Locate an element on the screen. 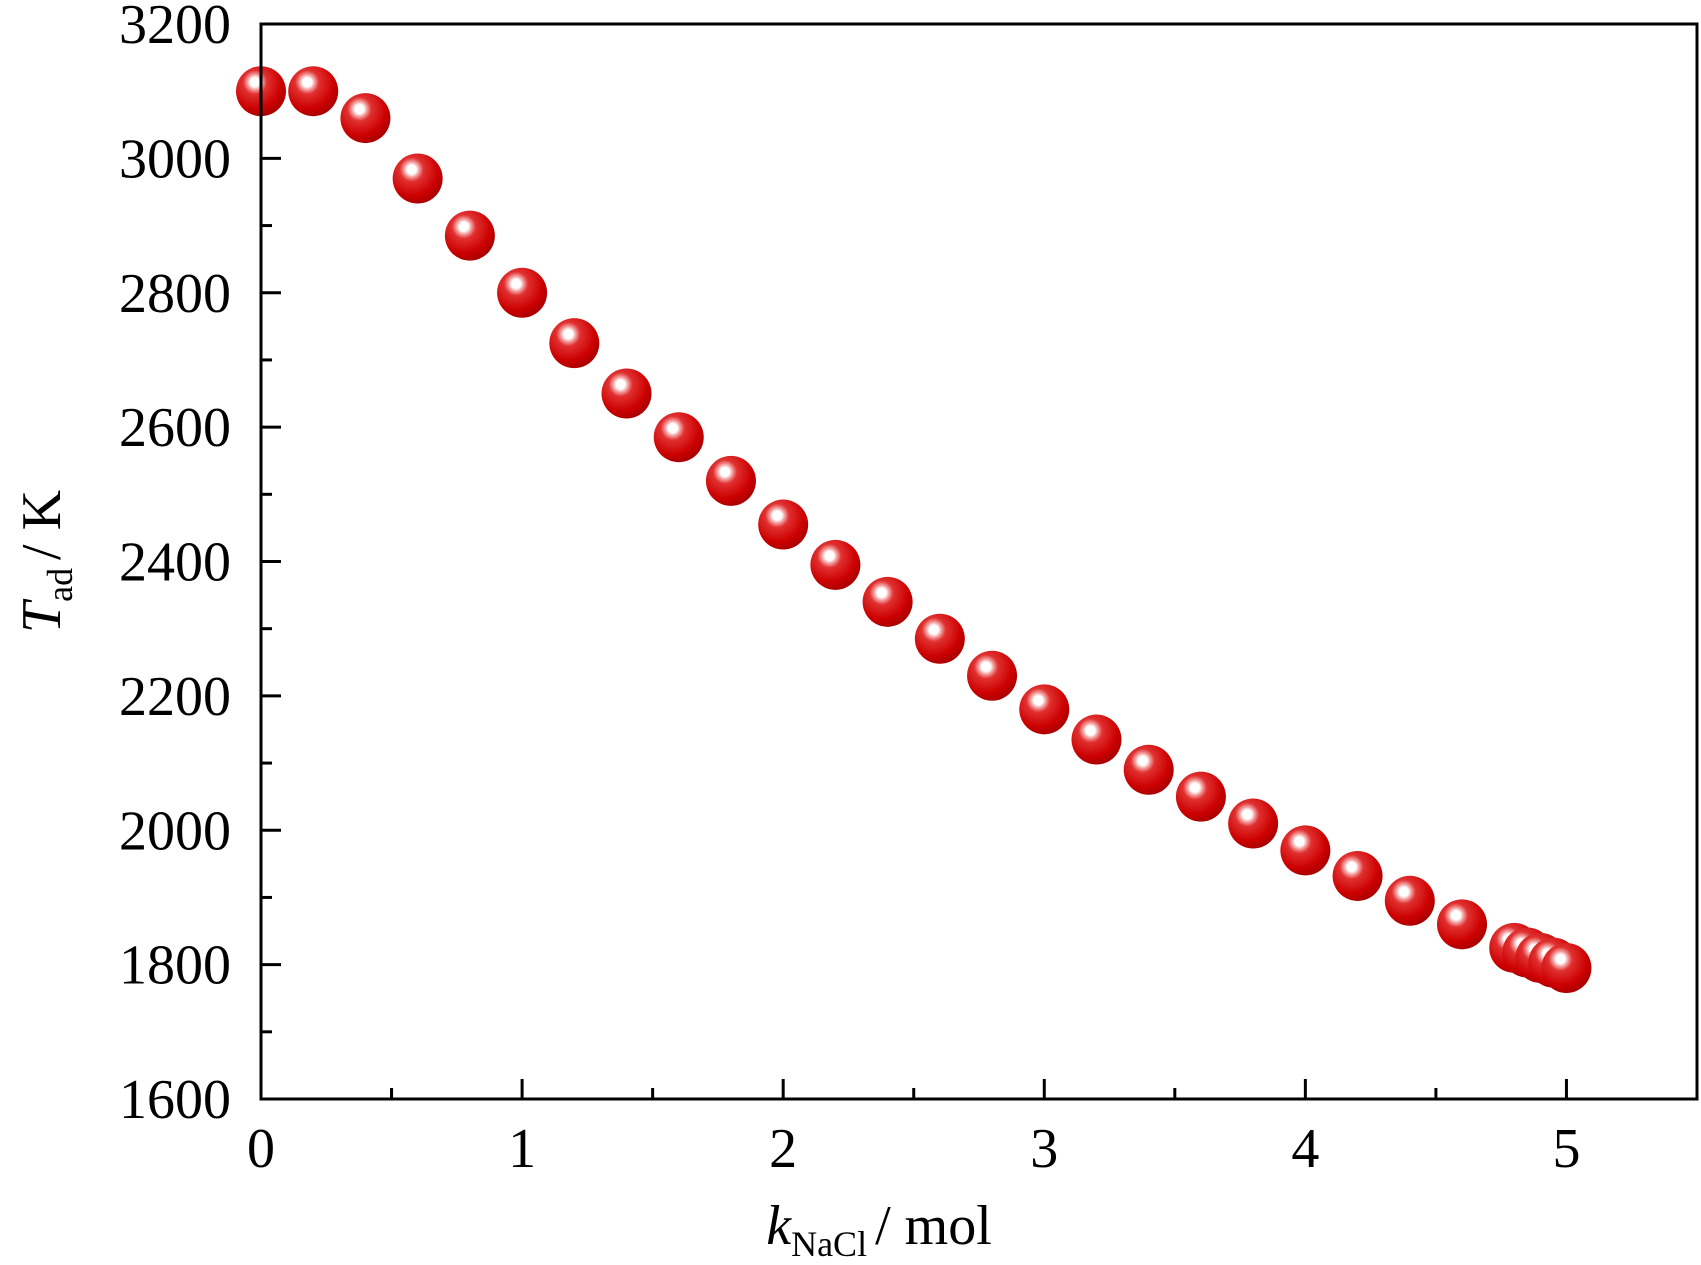  x-tick-label: 1 is located at coordinates (522, 1149).